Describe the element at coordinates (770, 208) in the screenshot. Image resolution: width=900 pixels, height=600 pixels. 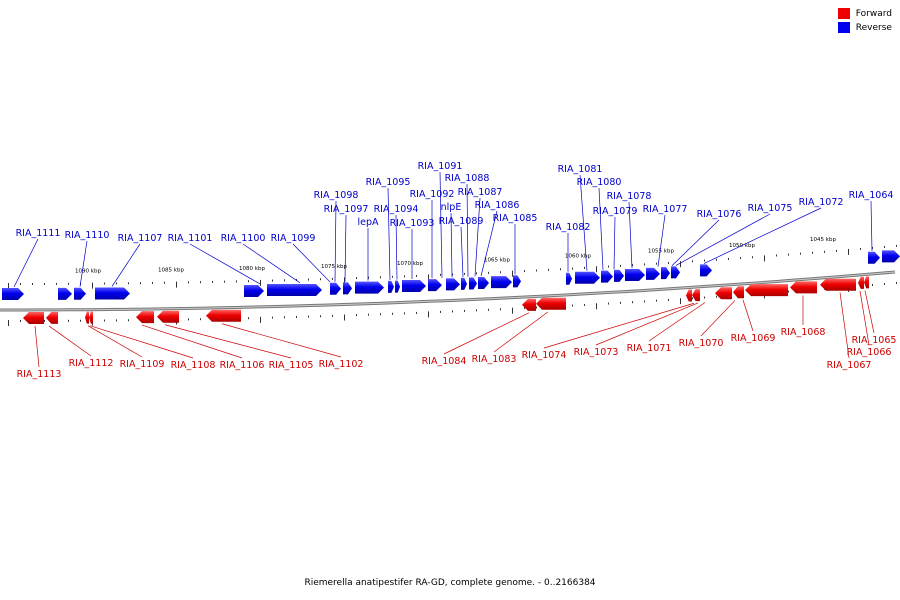
I see `reverse-gene-label: RIA_1075` at that location.